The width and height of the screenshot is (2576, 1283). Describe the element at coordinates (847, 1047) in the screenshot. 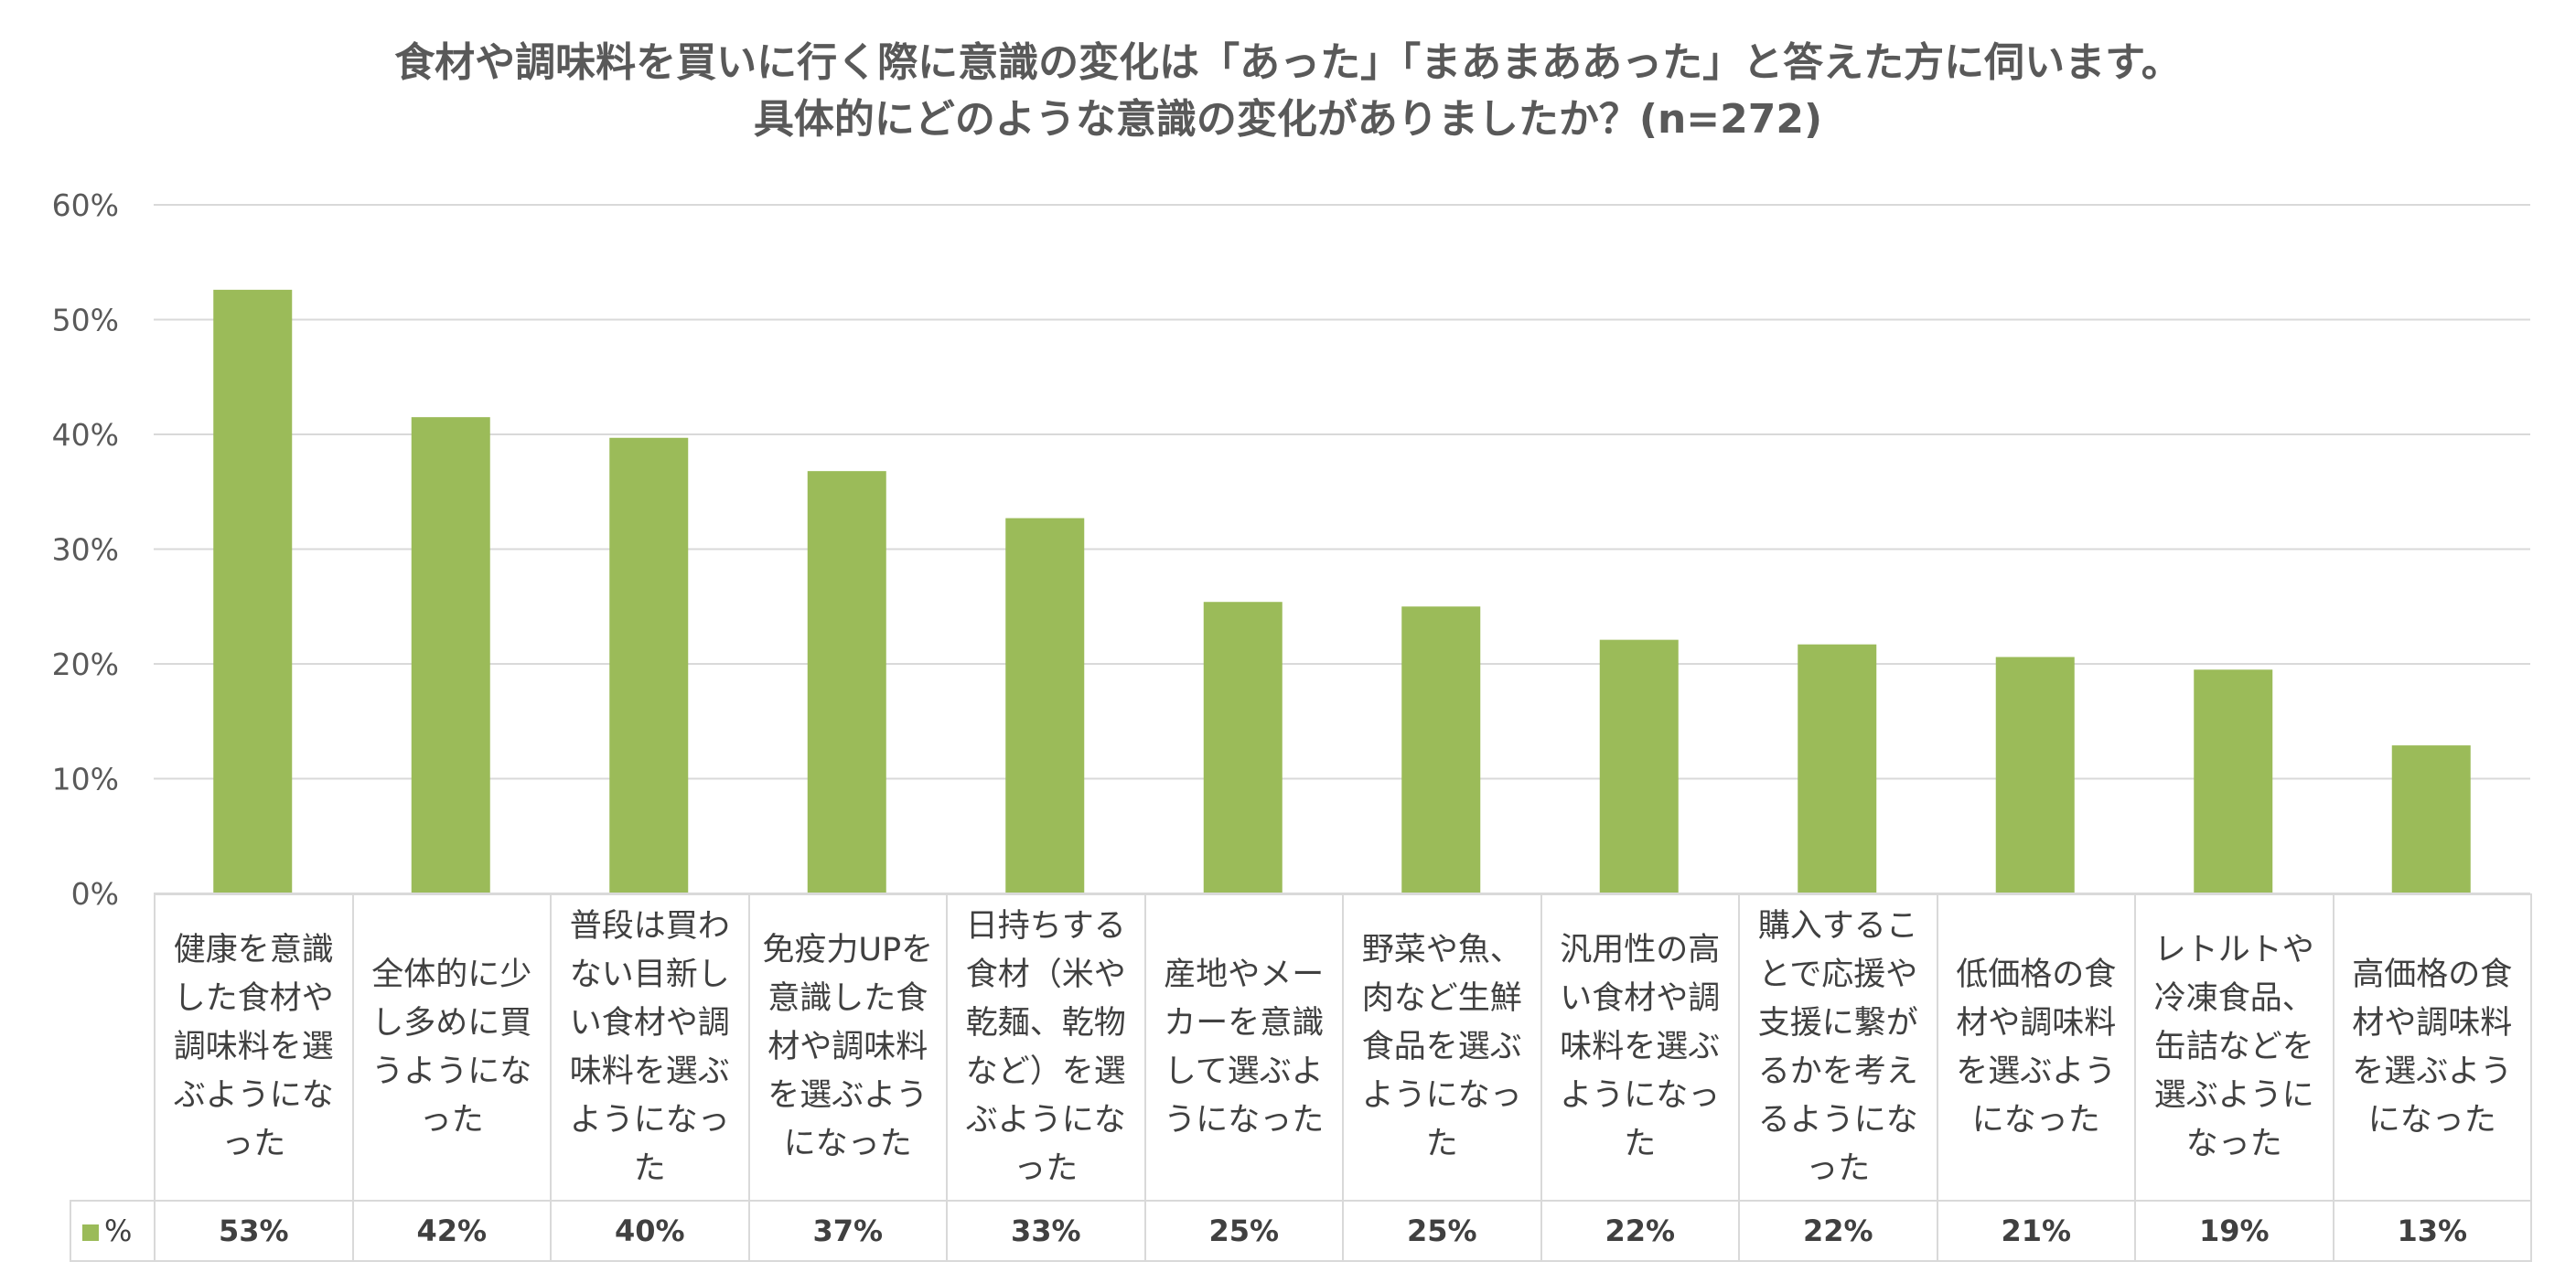

I see `x-tick-label: 免疫力UPを意識した食材や調味料を選ぶようになった` at that location.